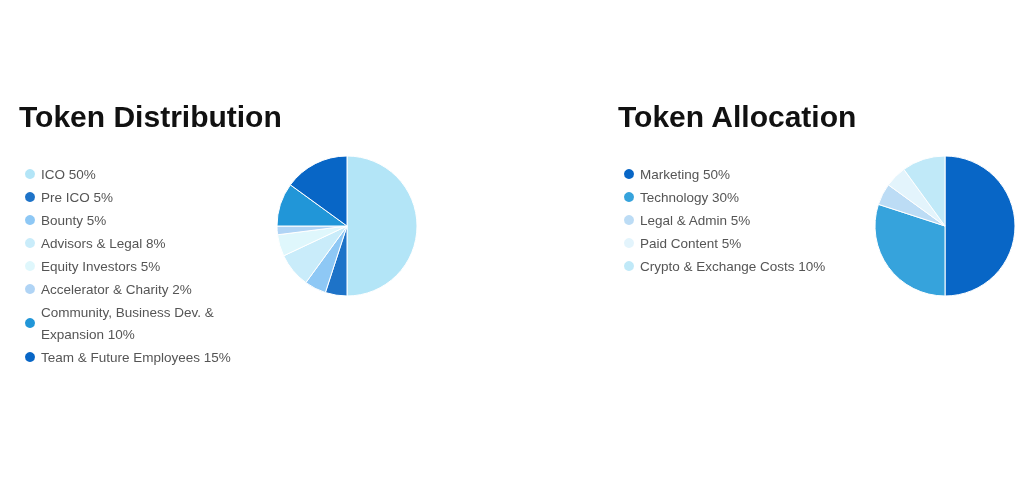 The height and width of the screenshot is (498, 1024). What do you see at coordinates (733, 266) in the screenshot?
I see `legend-label: Crypto & Exchange Costs 10%` at bounding box center [733, 266].